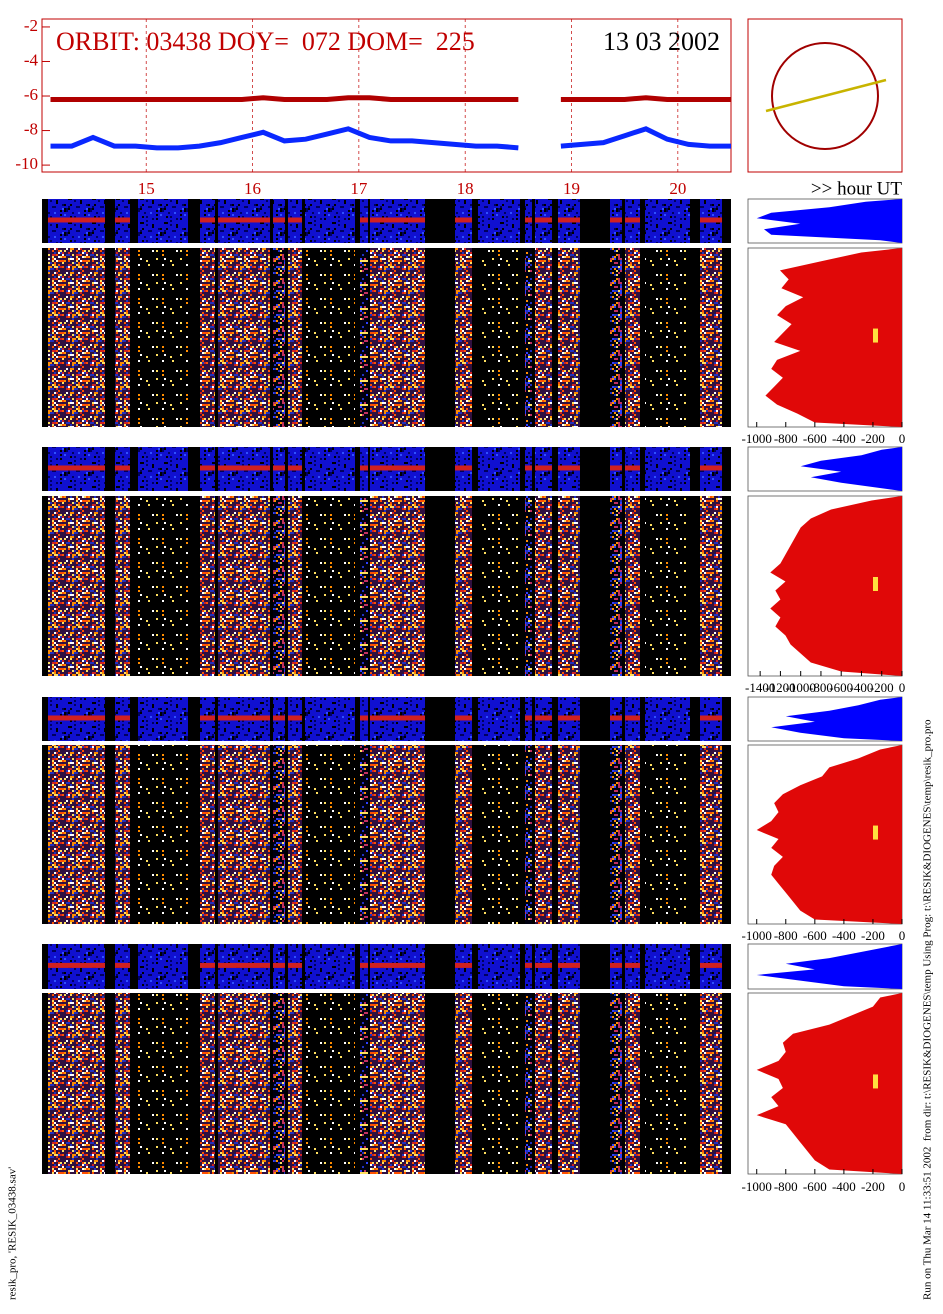 This screenshot has height=1314, width=943. What do you see at coordinates (661, 41) in the screenshot?
I see `date: 13 03 2002` at bounding box center [661, 41].